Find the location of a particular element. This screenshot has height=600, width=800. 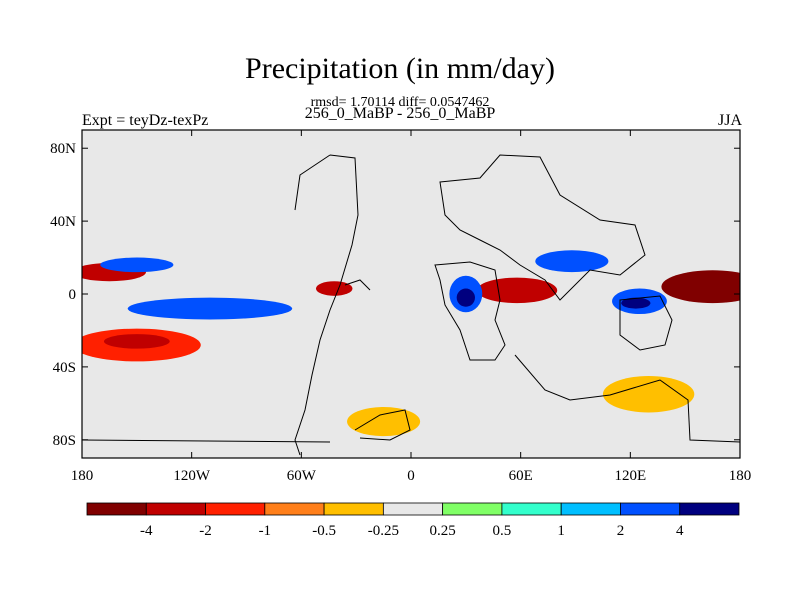

y-tick-label: 80S is located at coordinates (64, 441).